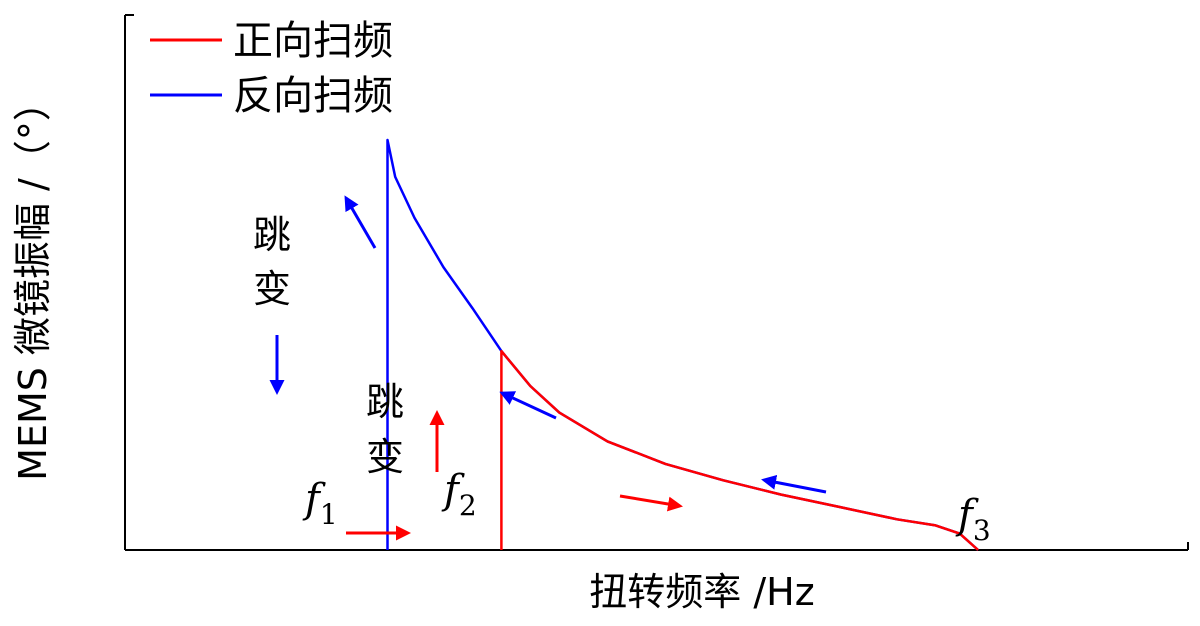 The height and width of the screenshot is (626, 1200). Describe the element at coordinates (973, 519) in the screenshot. I see `f3-label: f3` at that location.